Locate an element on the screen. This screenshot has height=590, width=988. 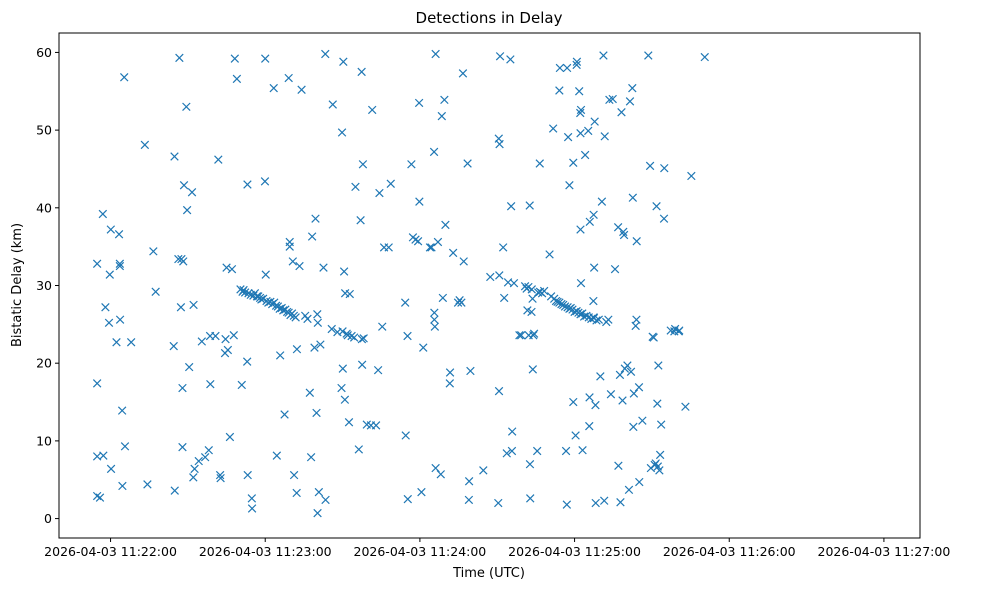
x-tick-label: 2026-04-03 11:22:00 is located at coordinates (110, 551).